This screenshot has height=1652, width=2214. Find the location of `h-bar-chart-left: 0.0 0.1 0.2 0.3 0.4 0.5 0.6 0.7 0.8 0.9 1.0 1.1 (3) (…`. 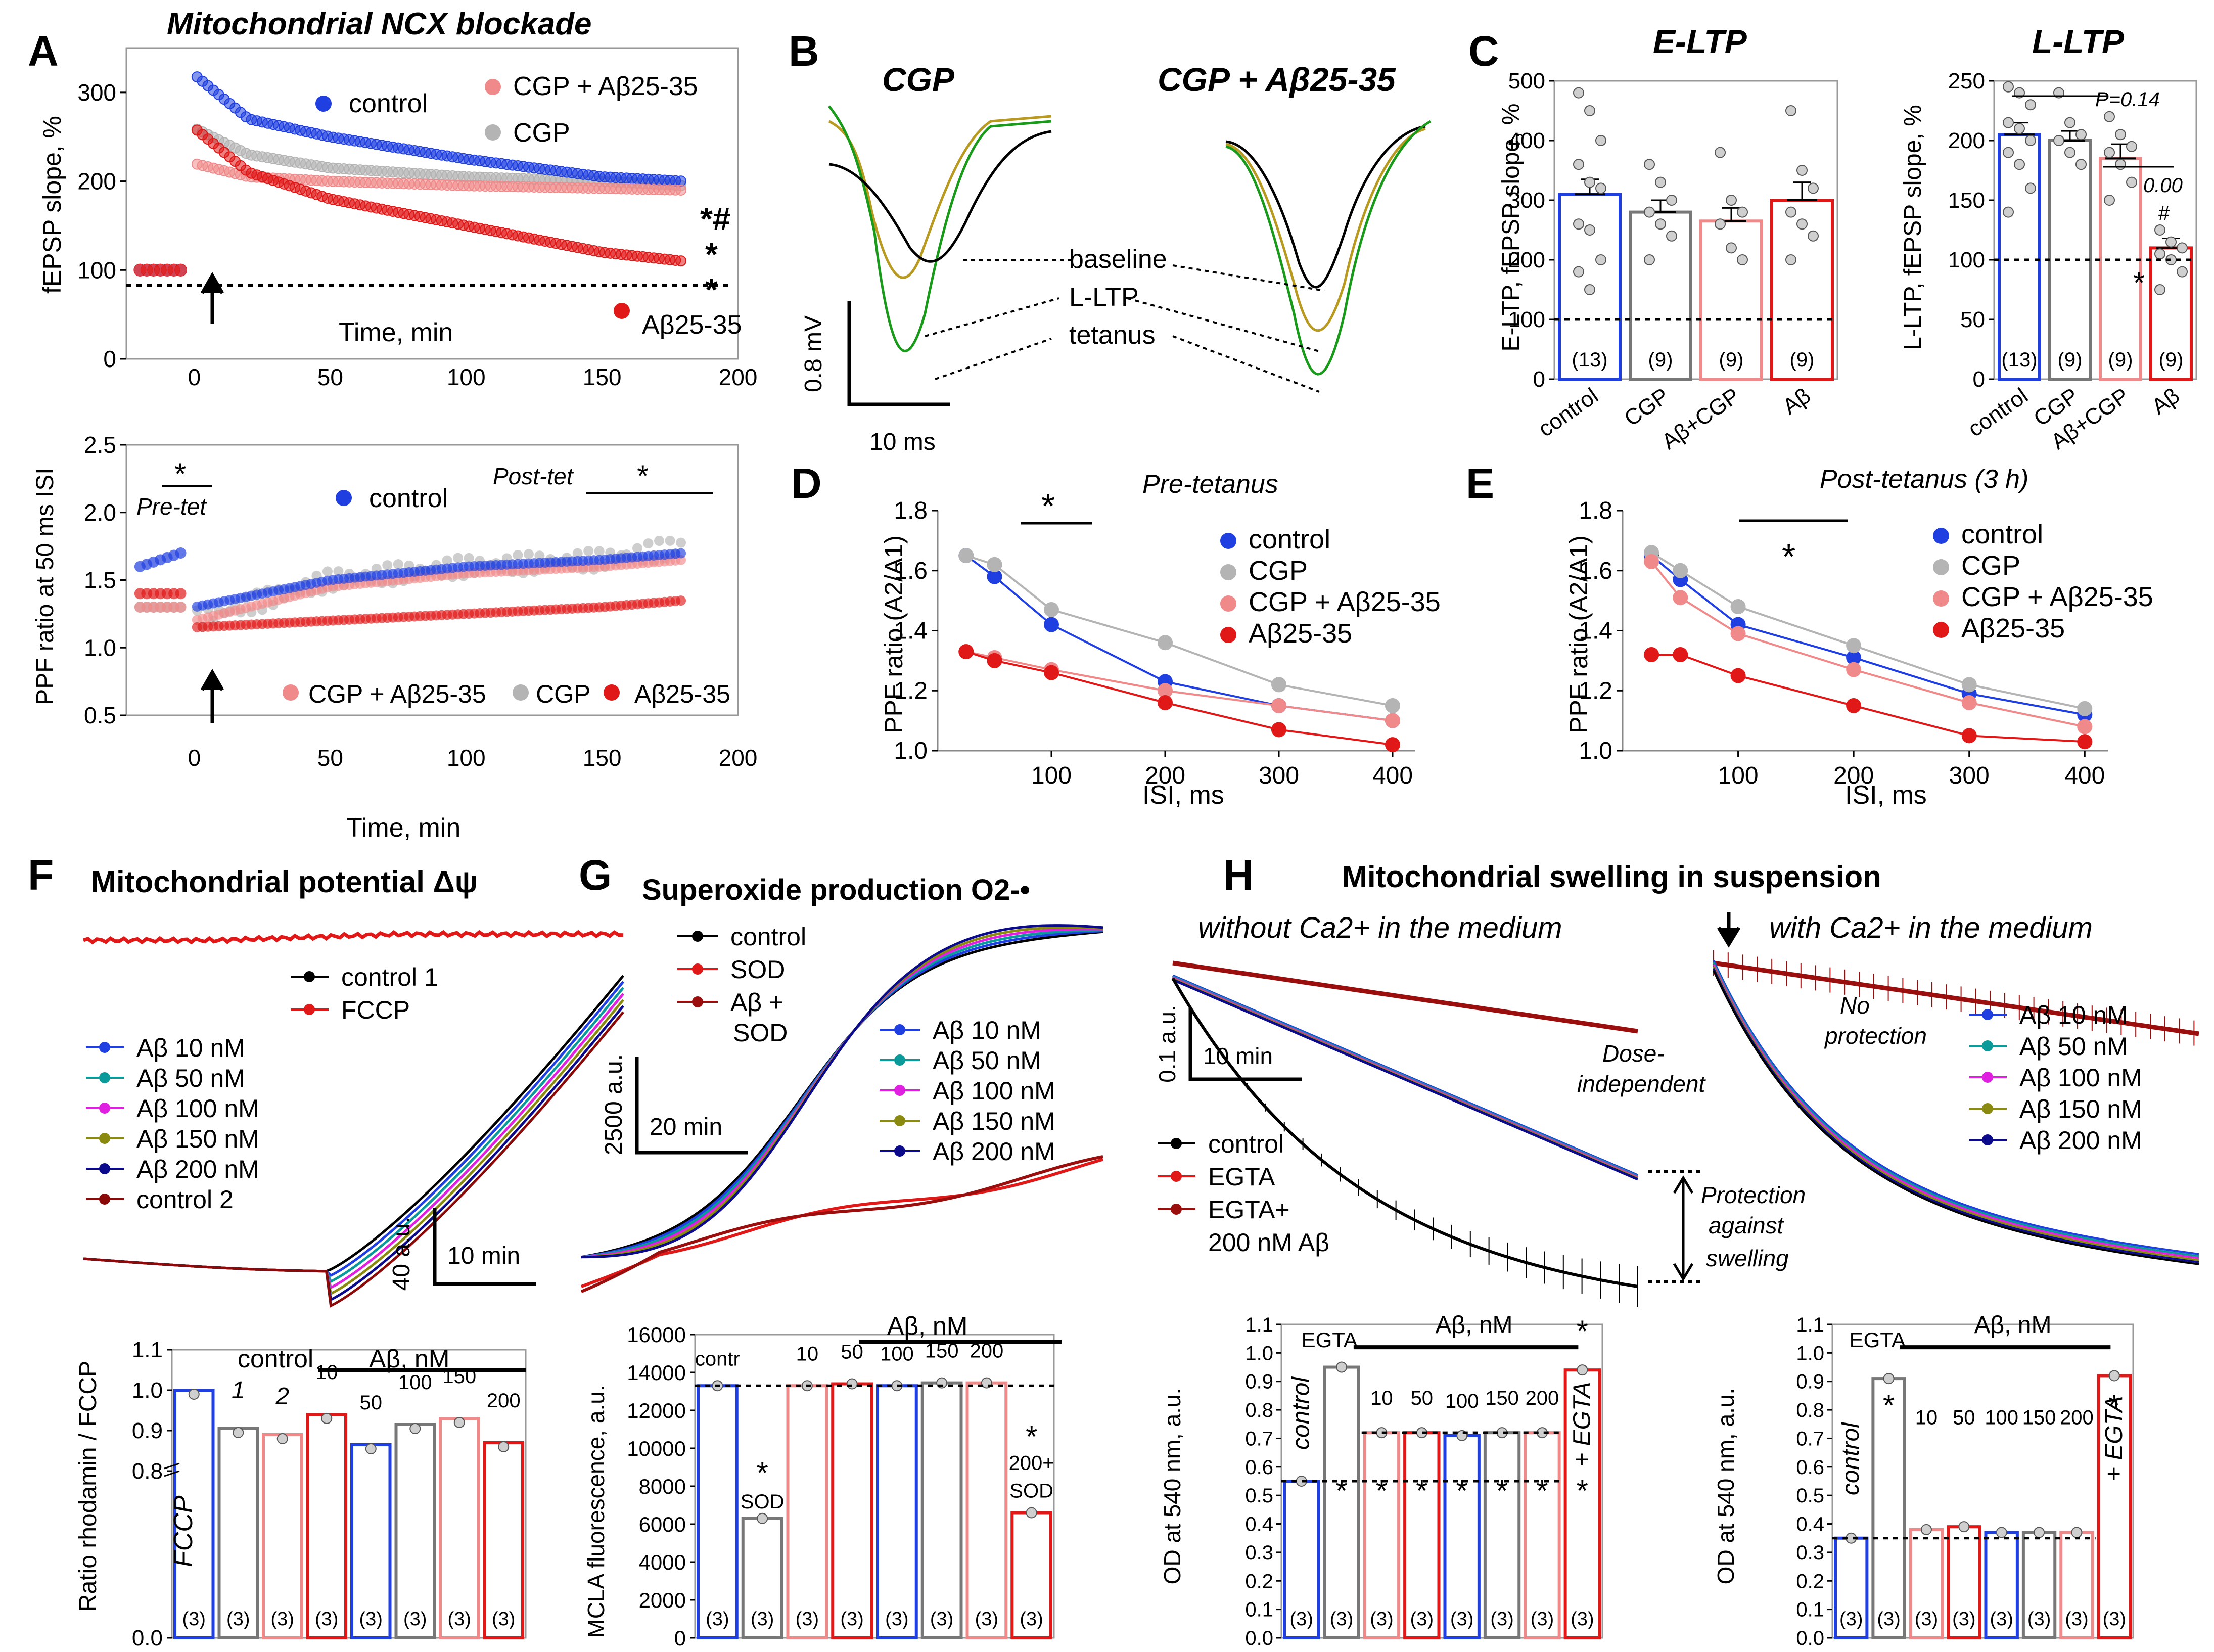

h-bar-chart-left: 0.0 0.1 0.2 0.3 0.4 0.5 0.6 0.7 0.8 0.9 1.0 1.1 (3) (… is located at coordinates (1424, 1481).